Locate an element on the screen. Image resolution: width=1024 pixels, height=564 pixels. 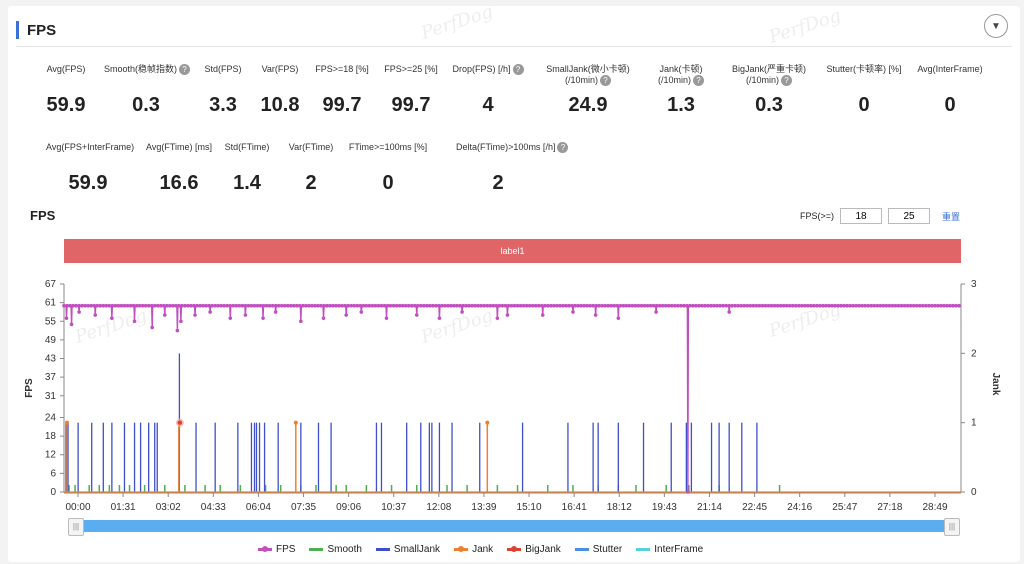
legend-swatch is located at coordinates (643, 549).